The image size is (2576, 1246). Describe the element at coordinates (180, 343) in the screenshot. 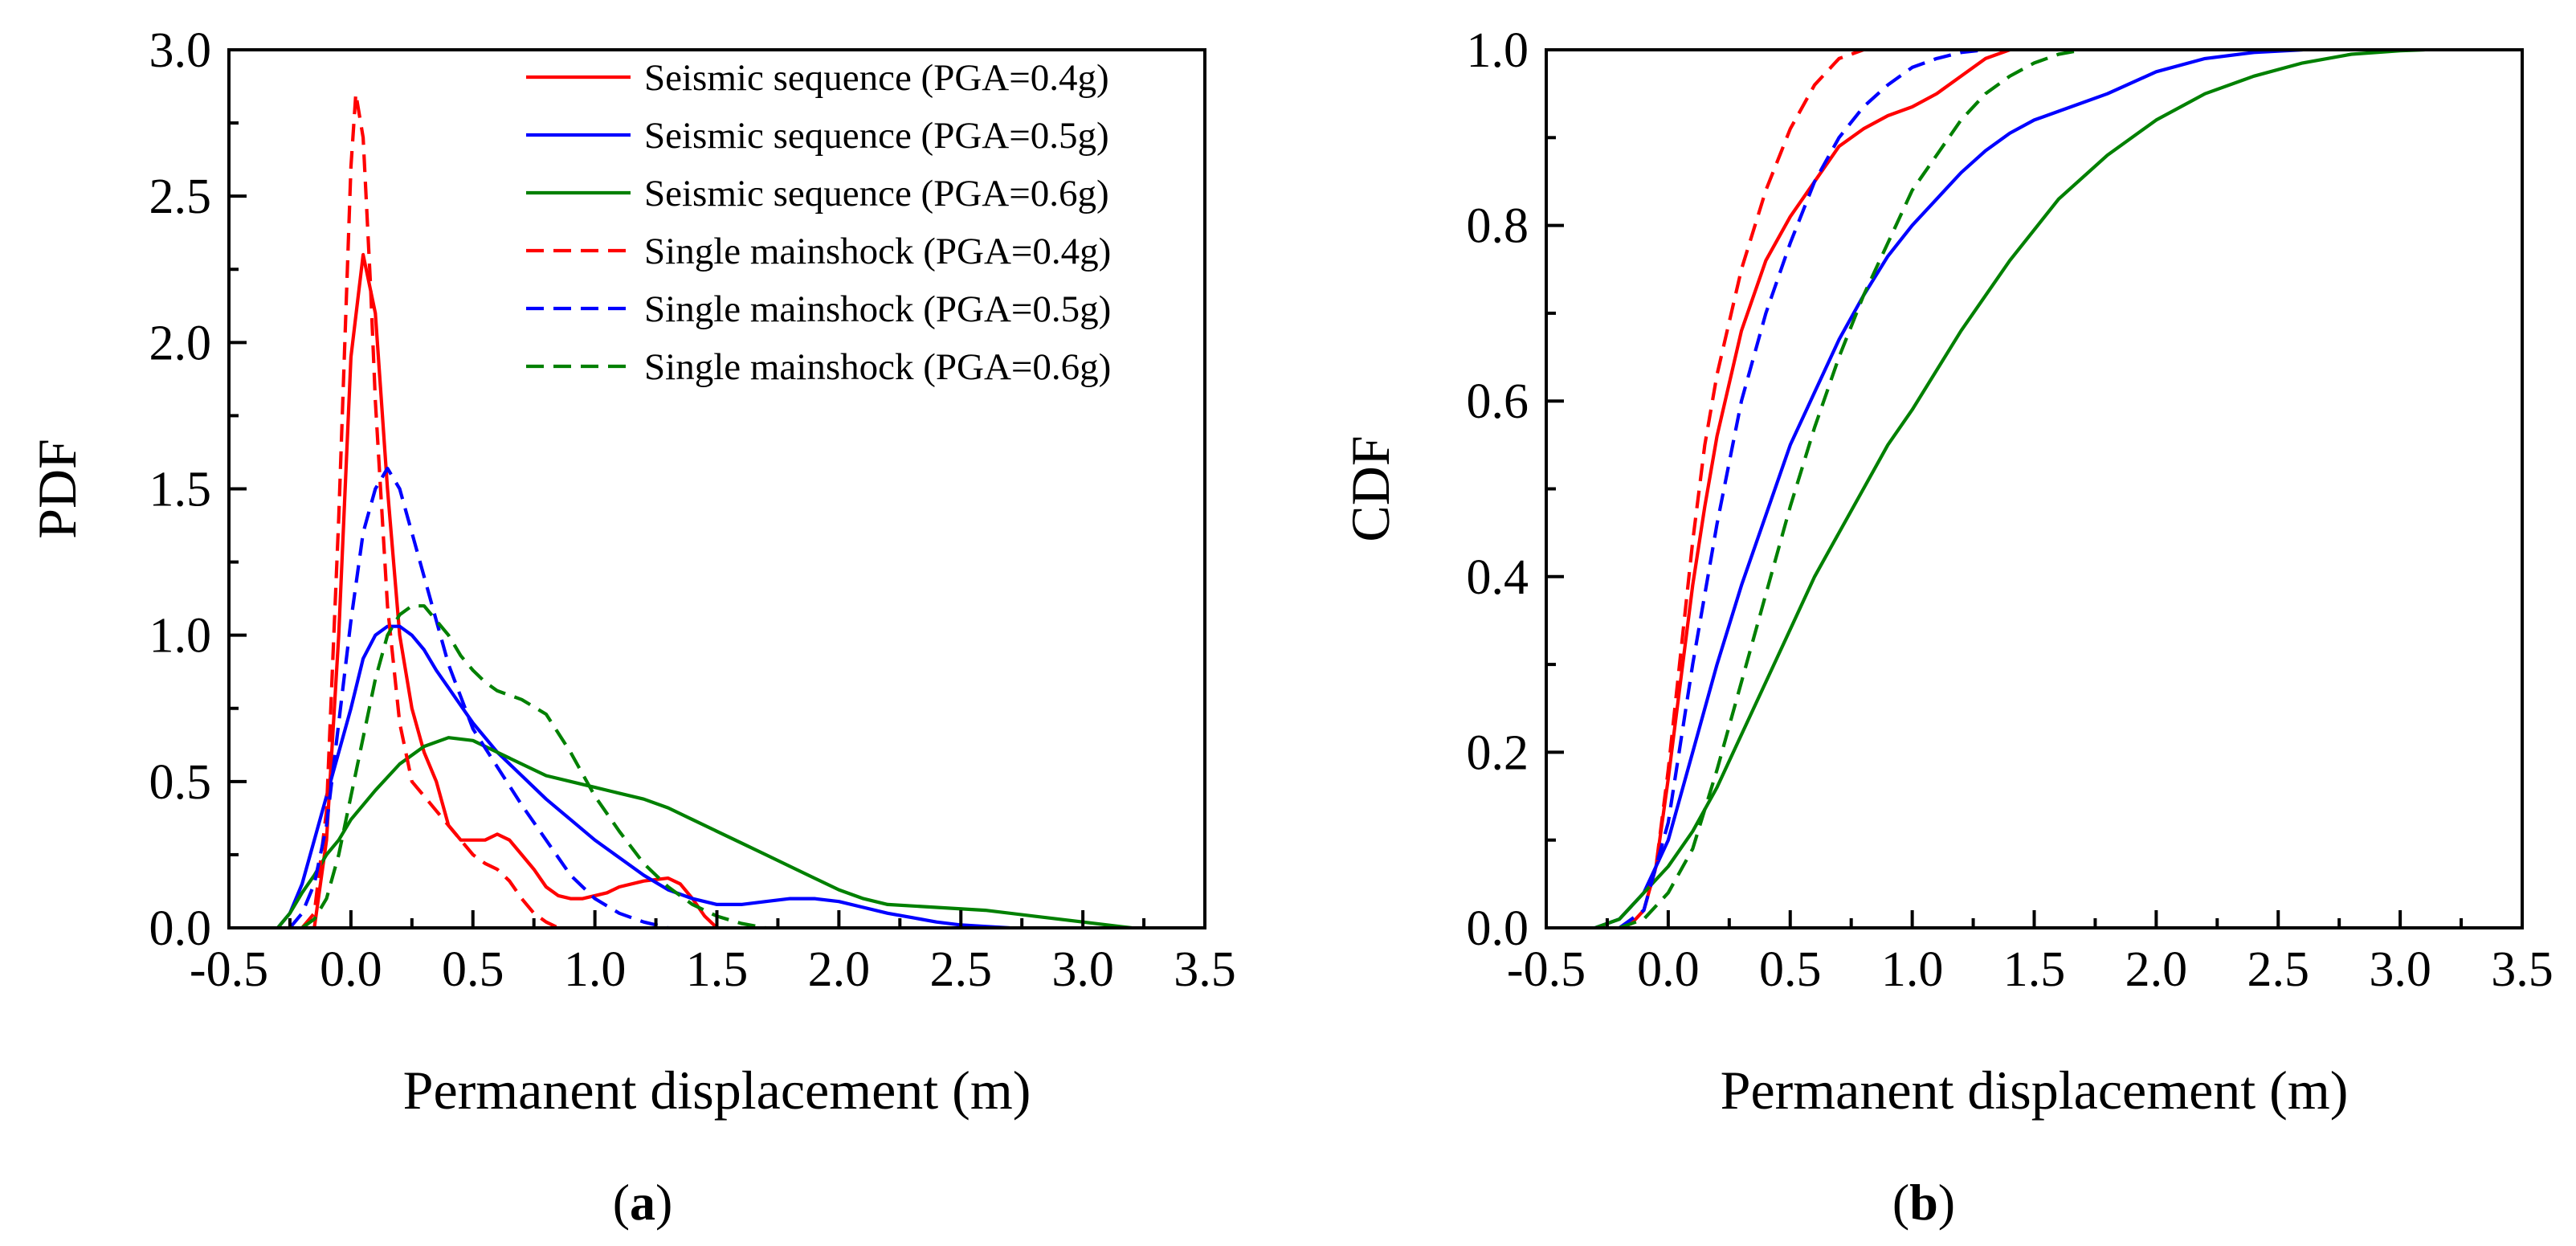

I see `y-tick-label: 2.0` at that location.